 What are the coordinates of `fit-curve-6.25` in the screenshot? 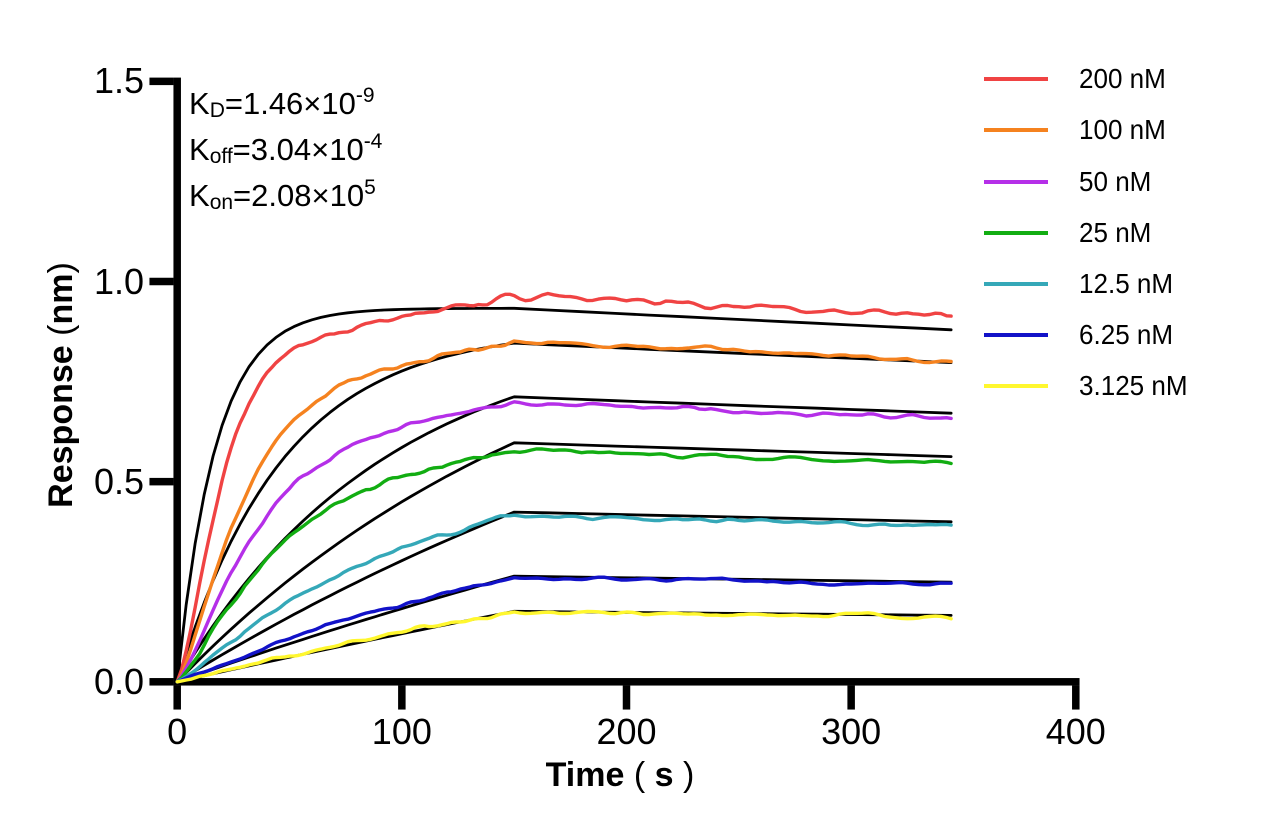 It's located at (564, 629).